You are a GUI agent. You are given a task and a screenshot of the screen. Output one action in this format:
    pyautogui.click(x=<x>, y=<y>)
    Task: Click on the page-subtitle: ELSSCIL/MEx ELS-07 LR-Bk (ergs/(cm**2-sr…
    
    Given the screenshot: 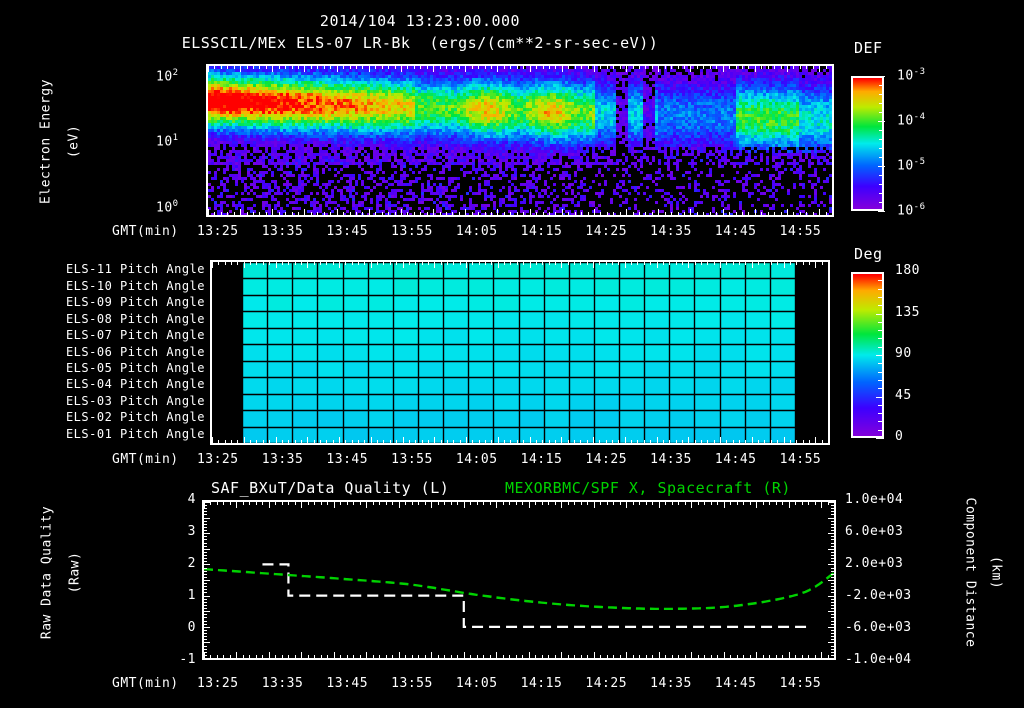 What is the action you would take?
    pyautogui.click(x=420, y=43)
    